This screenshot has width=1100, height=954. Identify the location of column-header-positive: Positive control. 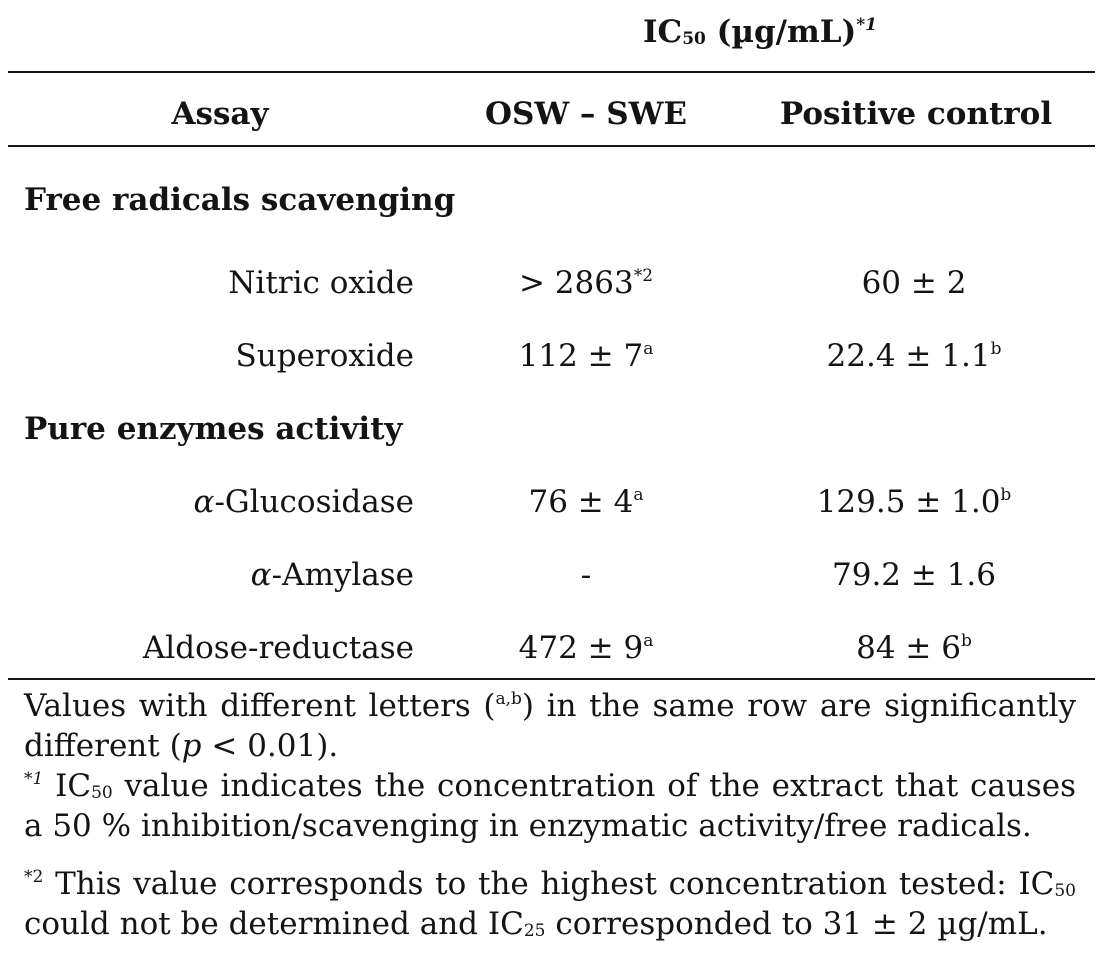
(916, 114).